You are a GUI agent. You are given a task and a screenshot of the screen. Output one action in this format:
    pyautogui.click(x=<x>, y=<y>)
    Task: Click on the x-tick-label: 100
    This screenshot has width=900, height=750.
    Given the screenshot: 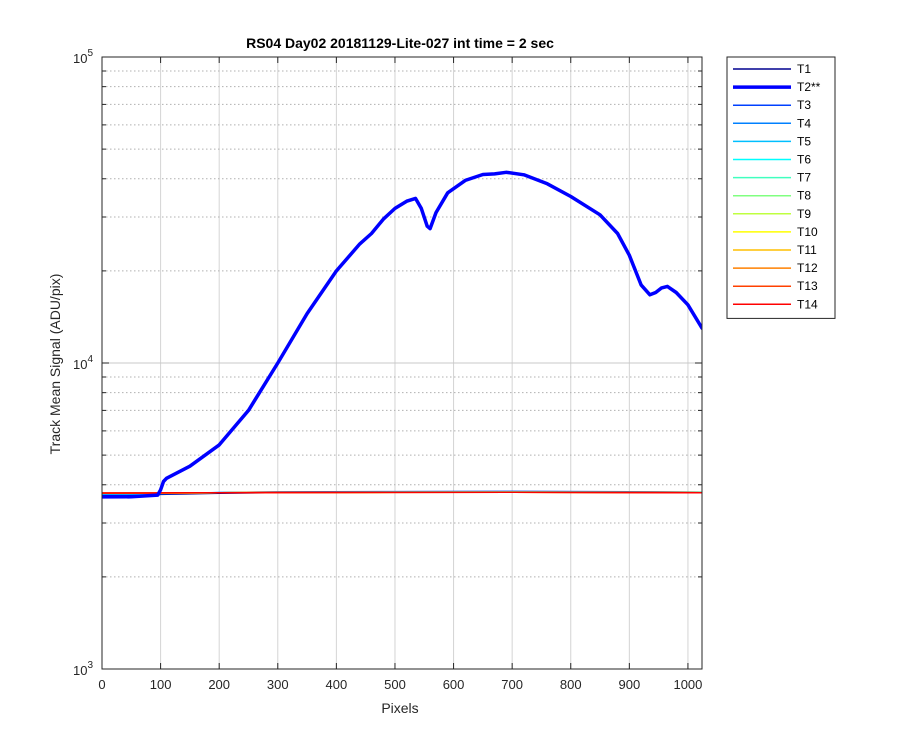 What is the action you would take?
    pyautogui.click(x=161, y=684)
    